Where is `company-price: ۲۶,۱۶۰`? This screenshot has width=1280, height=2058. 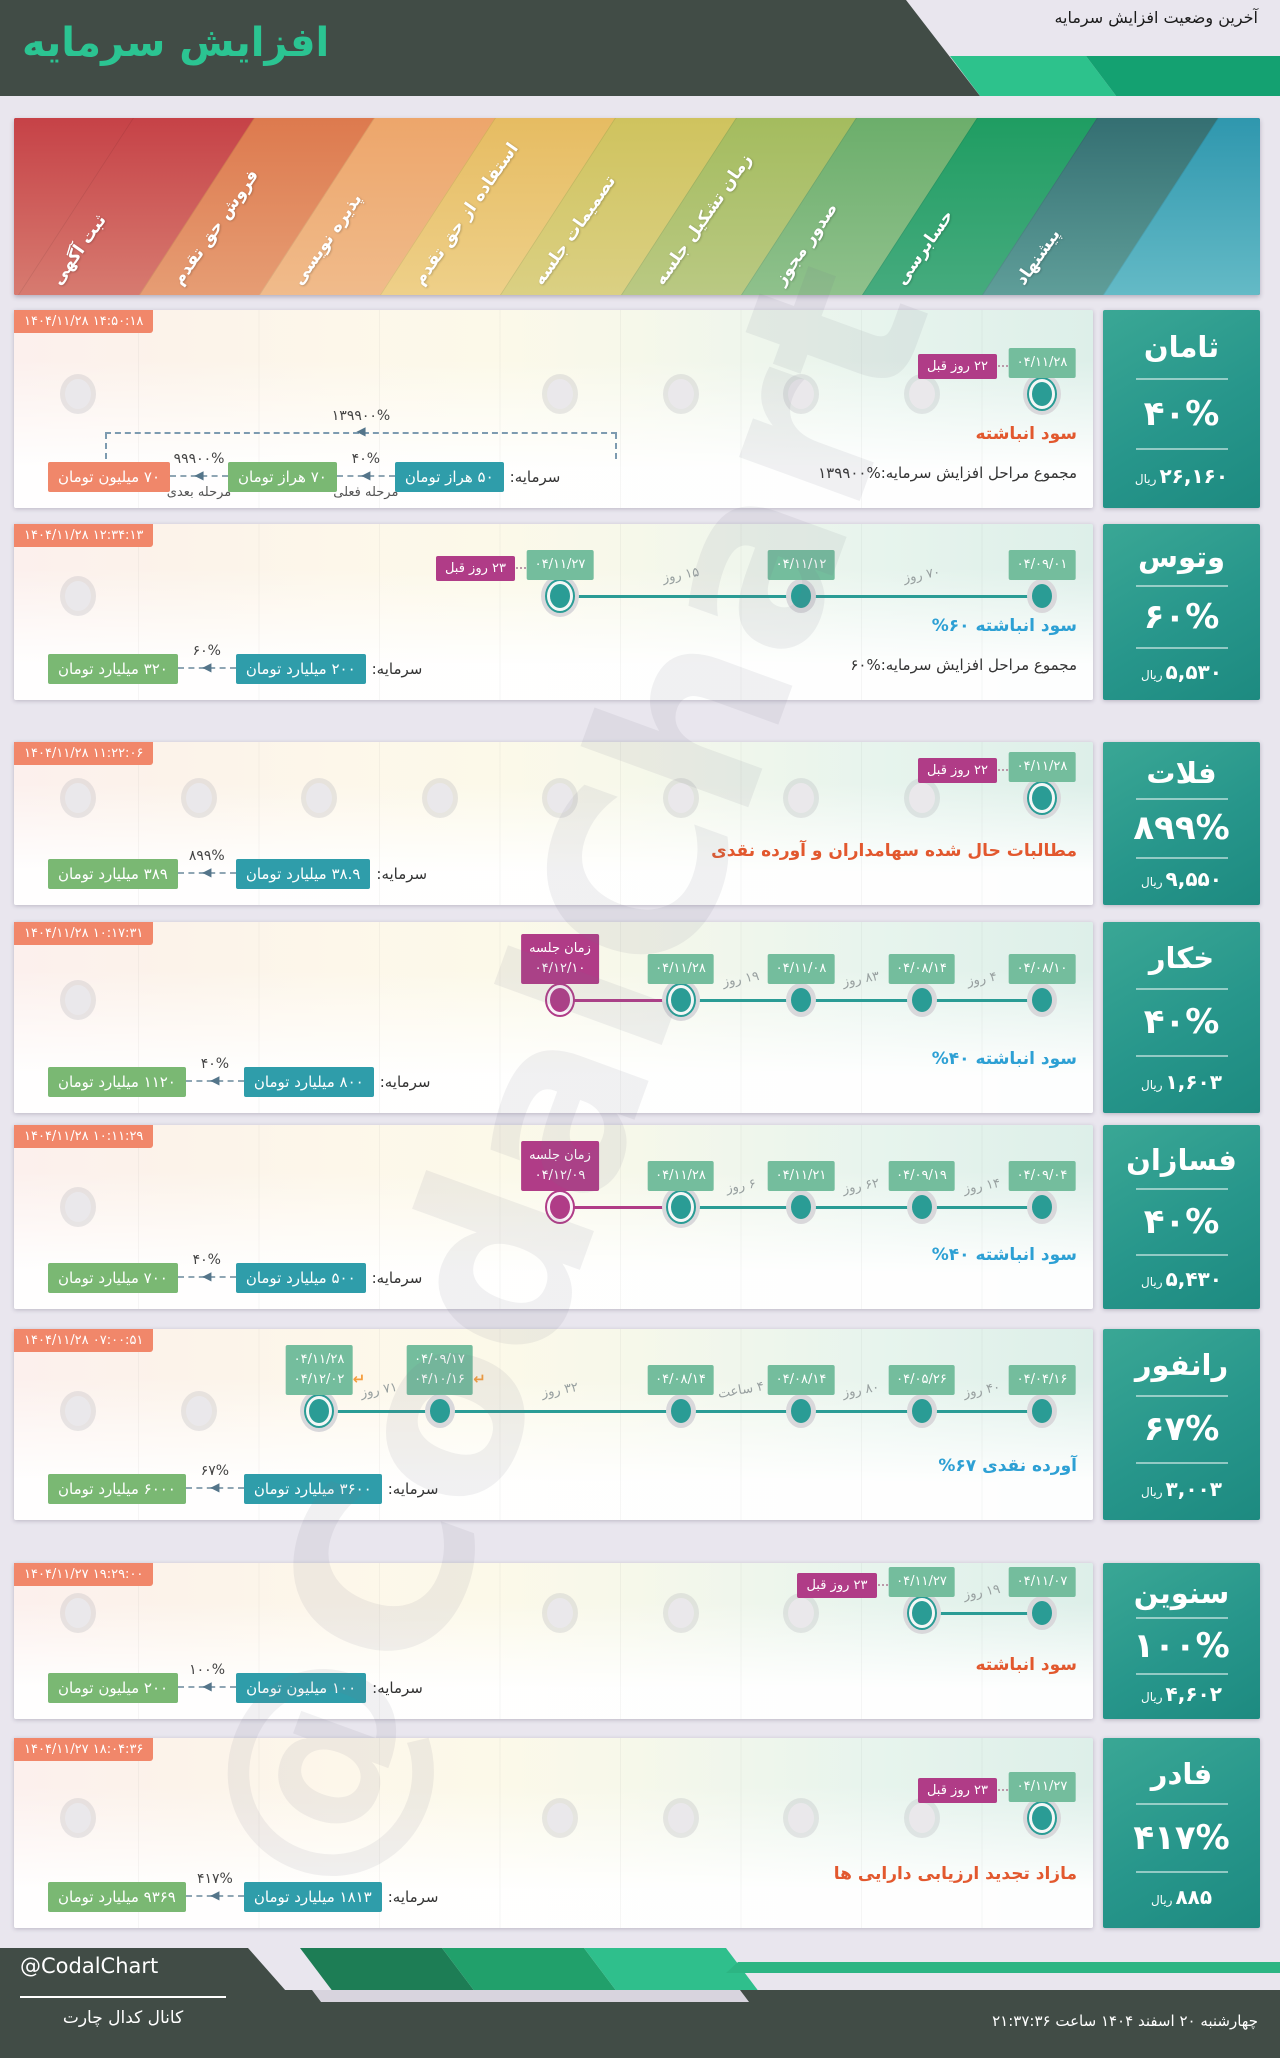
company-price: ۲۶,۱۶۰ is located at coordinates (1194, 476).